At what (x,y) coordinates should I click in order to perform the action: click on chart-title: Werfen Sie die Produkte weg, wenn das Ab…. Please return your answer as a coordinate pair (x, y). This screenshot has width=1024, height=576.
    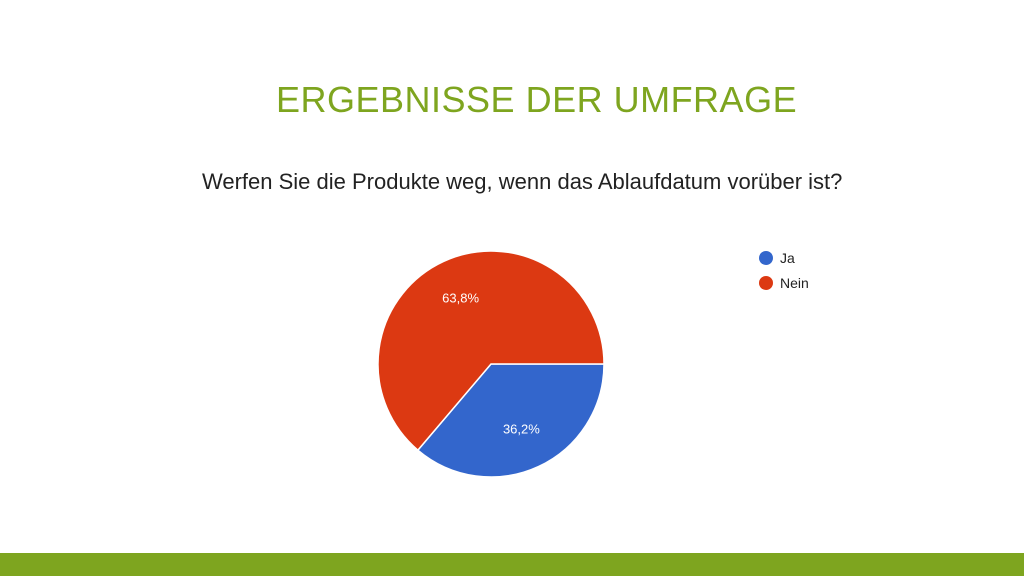
    Looking at the image, I should click on (522, 181).